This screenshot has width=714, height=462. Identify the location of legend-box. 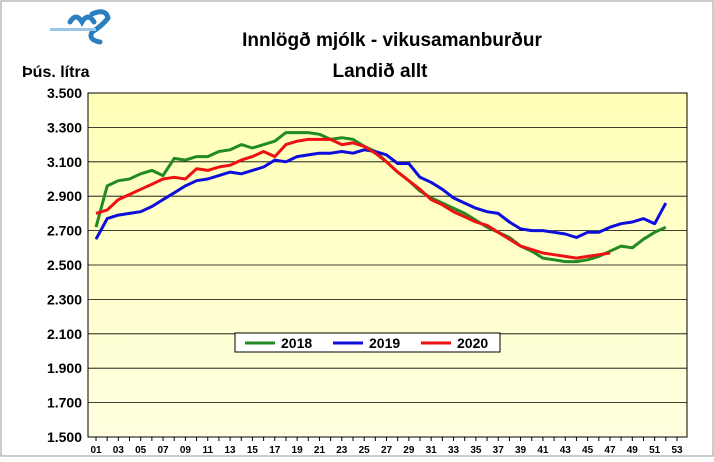
(367, 342).